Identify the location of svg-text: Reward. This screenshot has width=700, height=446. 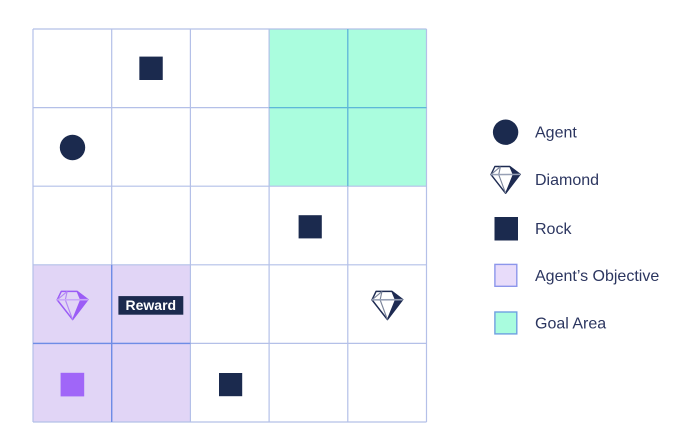
(151, 305).